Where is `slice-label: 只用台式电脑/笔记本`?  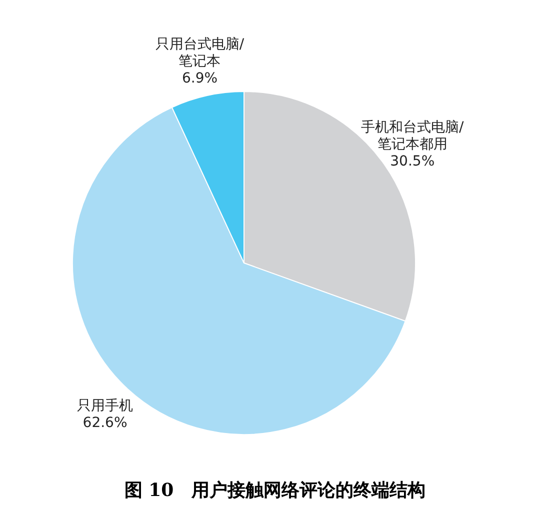
slice-label: 只用台式电脑/笔记本 is located at coordinates (199, 53).